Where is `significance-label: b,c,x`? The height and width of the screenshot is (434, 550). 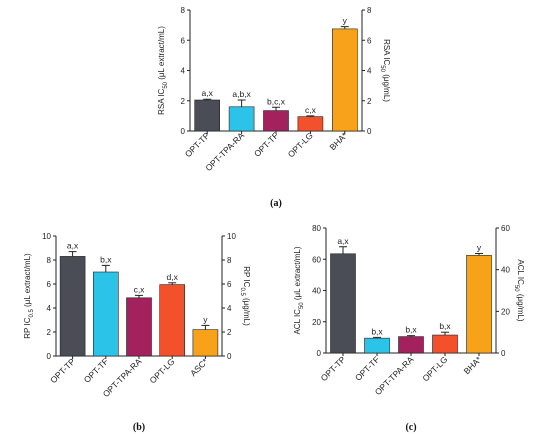 significance-label: b,c,x is located at coordinates (276, 101).